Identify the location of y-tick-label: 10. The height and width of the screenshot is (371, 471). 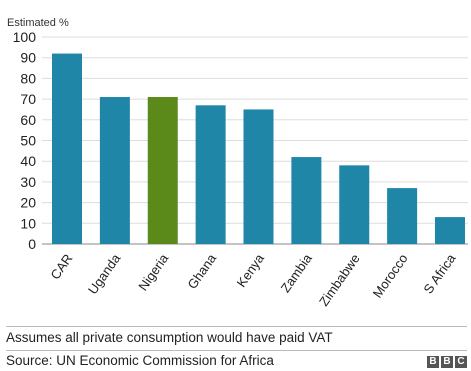
(28, 223).